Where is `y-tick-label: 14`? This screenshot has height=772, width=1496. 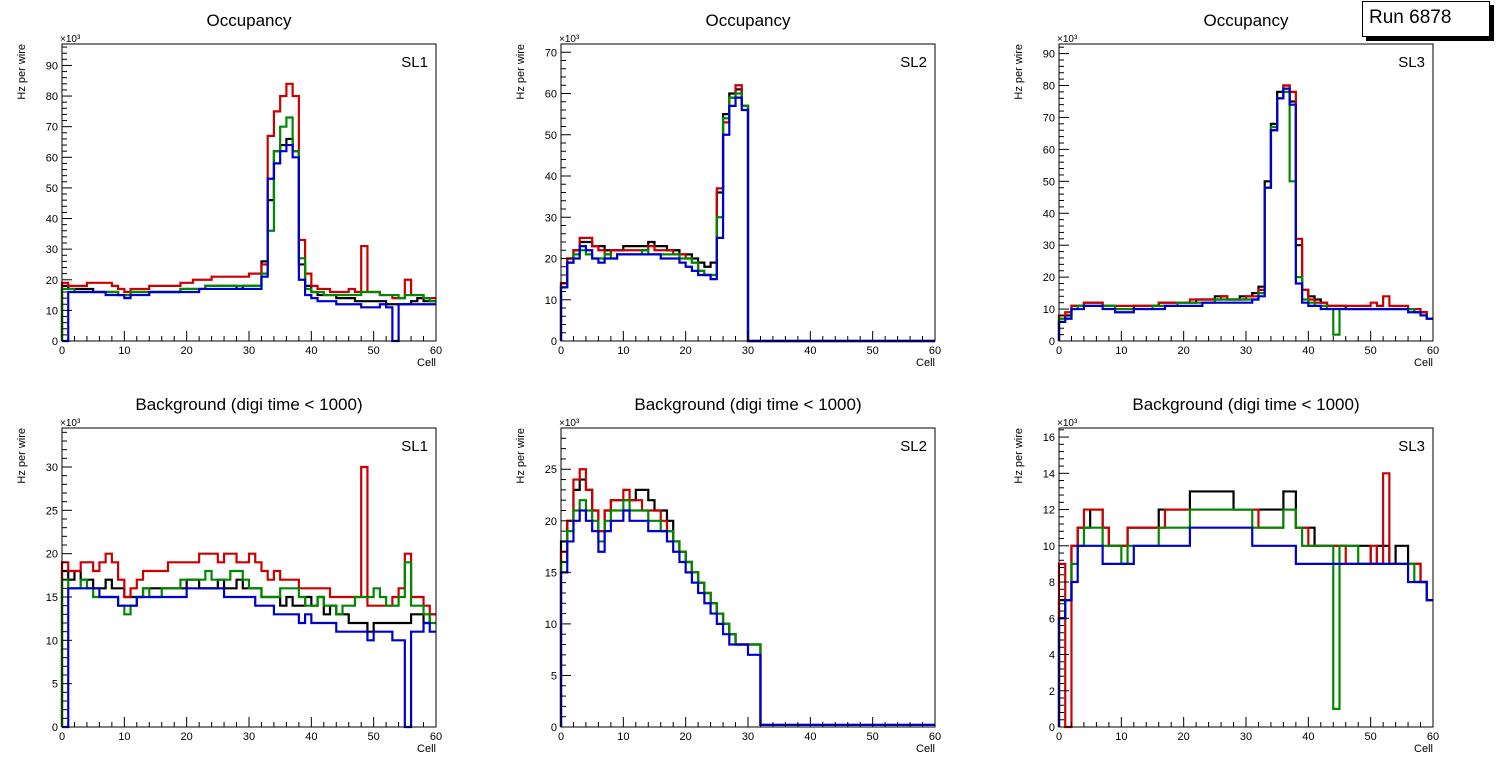 y-tick-label: 14 is located at coordinates (1049, 474).